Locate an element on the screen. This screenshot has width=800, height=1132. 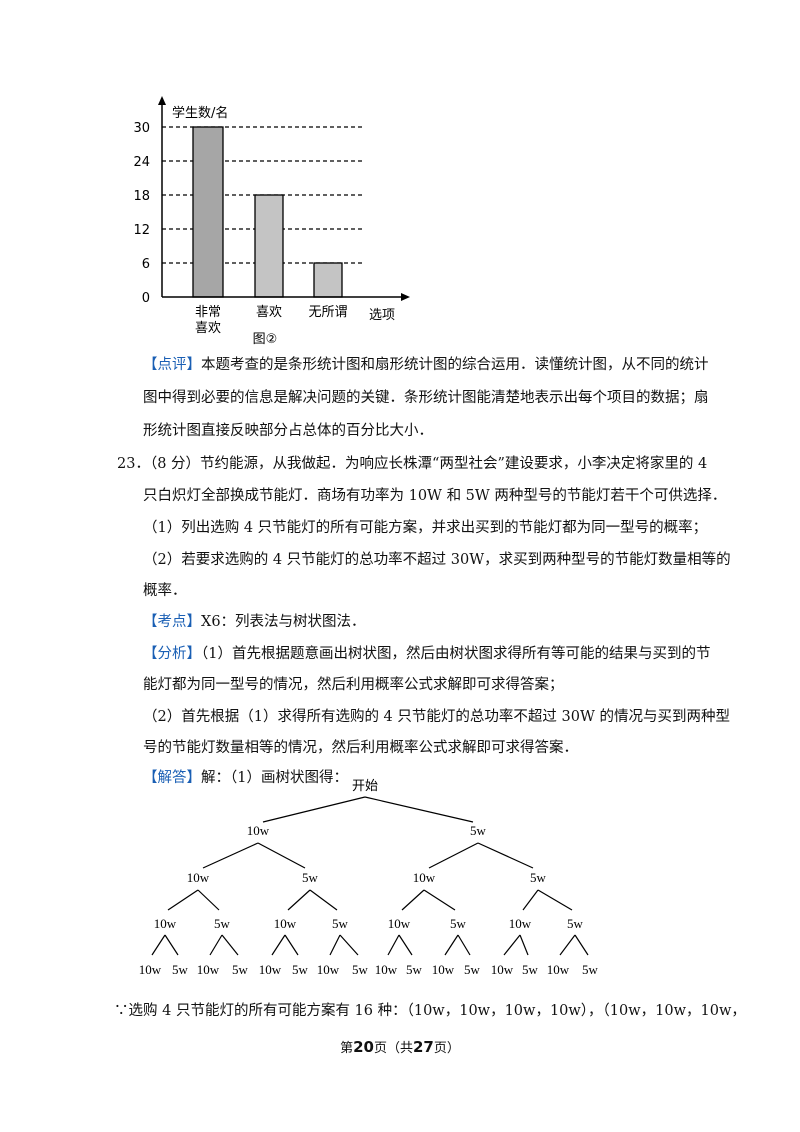
jieda-line: 【解答】解：（1）画树状图得： is located at coordinates (245, 778).